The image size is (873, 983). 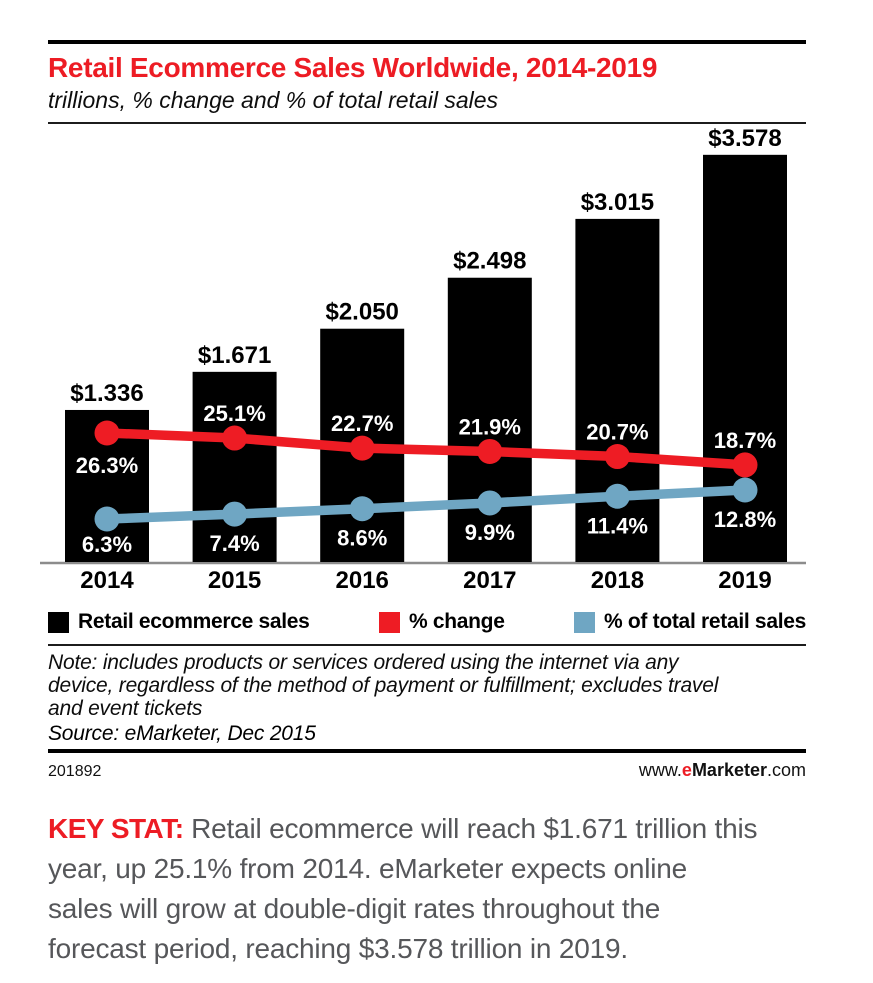 What do you see at coordinates (234, 466) in the screenshot?
I see `bar-2015` at bounding box center [234, 466].